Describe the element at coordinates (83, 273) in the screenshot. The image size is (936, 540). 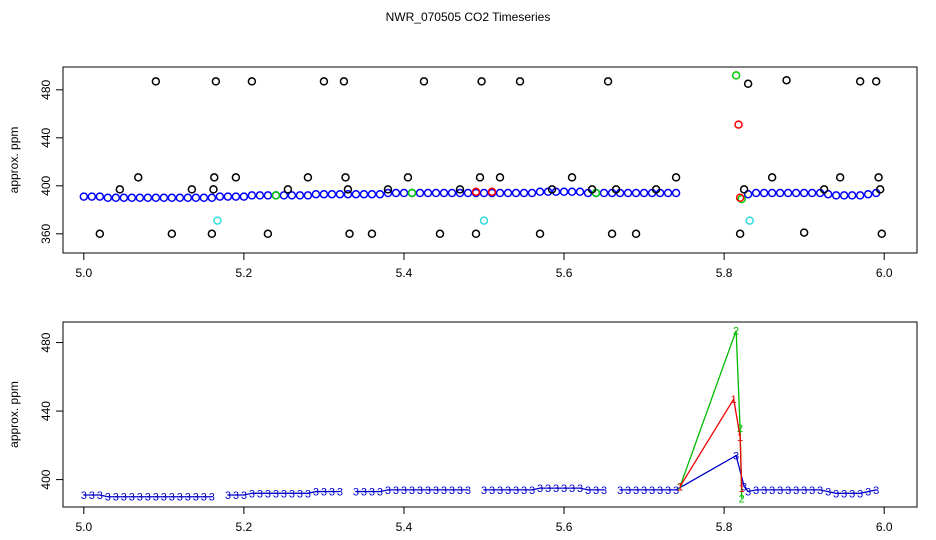
I see `x-tick-label: 5.0` at that location.